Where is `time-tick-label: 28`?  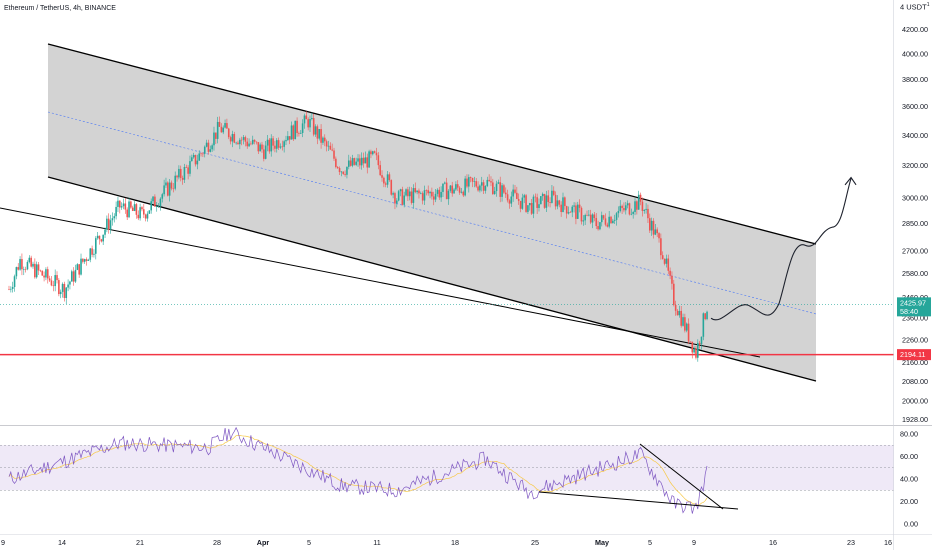
time-tick-label: 28 is located at coordinates (217, 542).